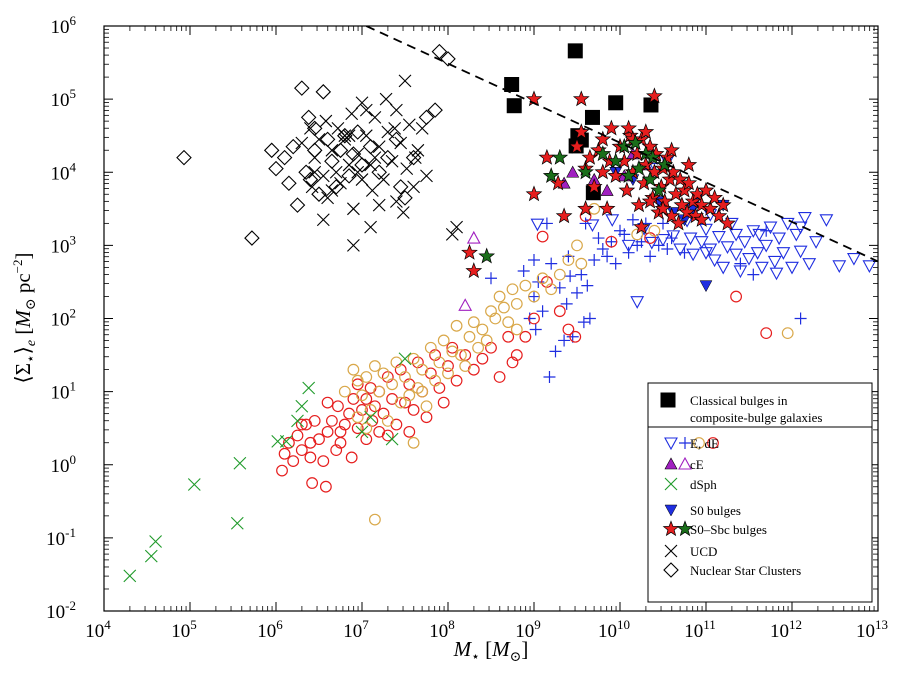 This screenshot has width=900, height=677. What do you see at coordinates (703, 484) in the screenshot?
I see `legend-label: dSph` at bounding box center [703, 484].